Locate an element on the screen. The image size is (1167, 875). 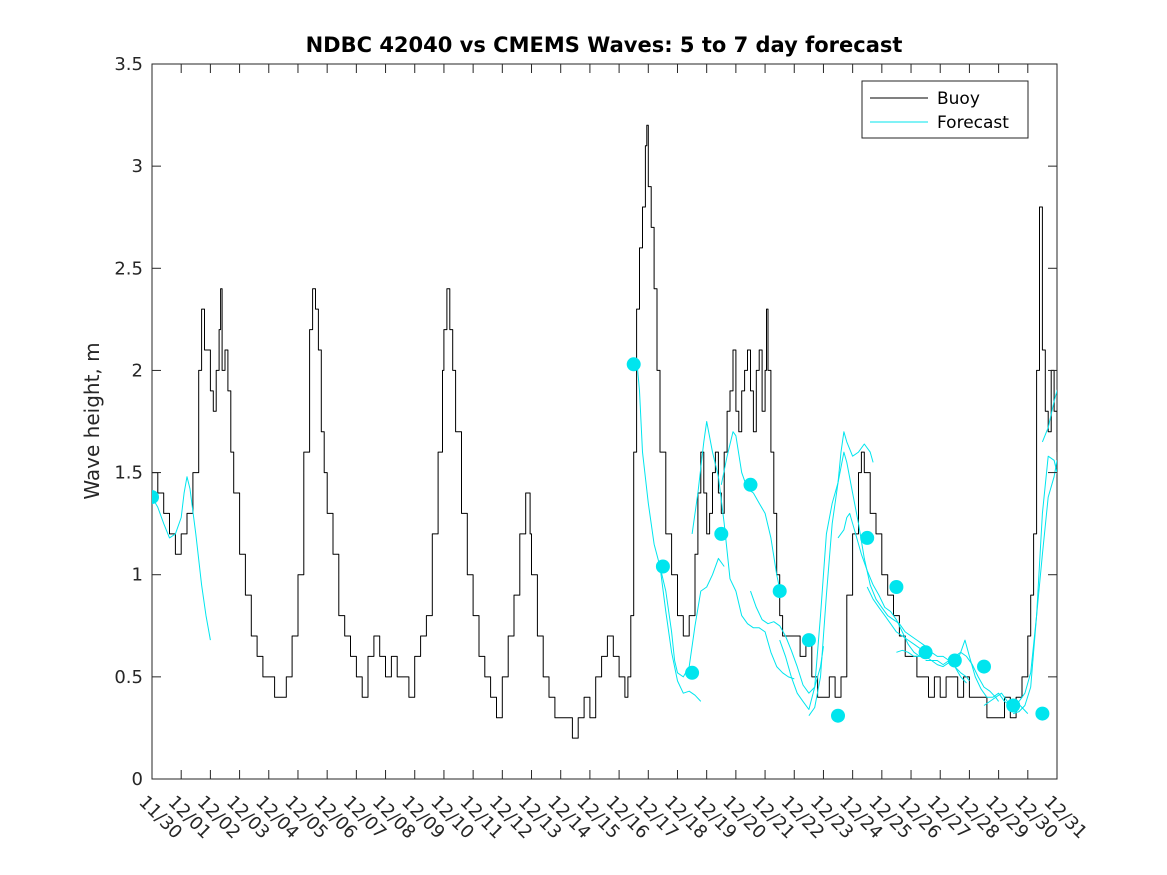
y-tick-label-3: 1.5 is located at coordinates (128, 473).